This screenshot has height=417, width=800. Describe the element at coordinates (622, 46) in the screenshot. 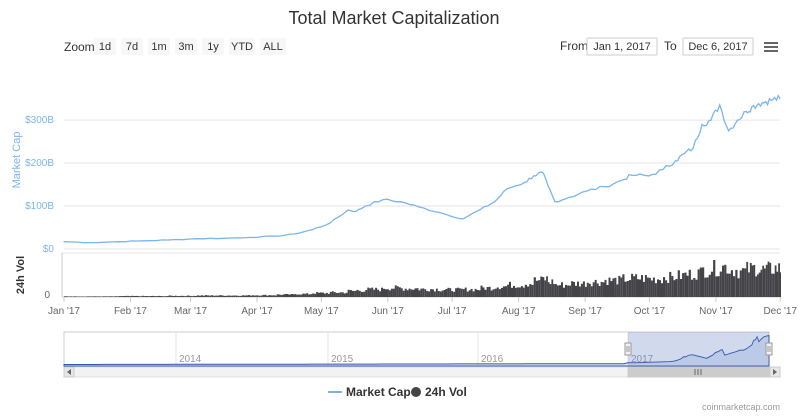

I see `from-date-input: Jan 1, 2017` at that location.